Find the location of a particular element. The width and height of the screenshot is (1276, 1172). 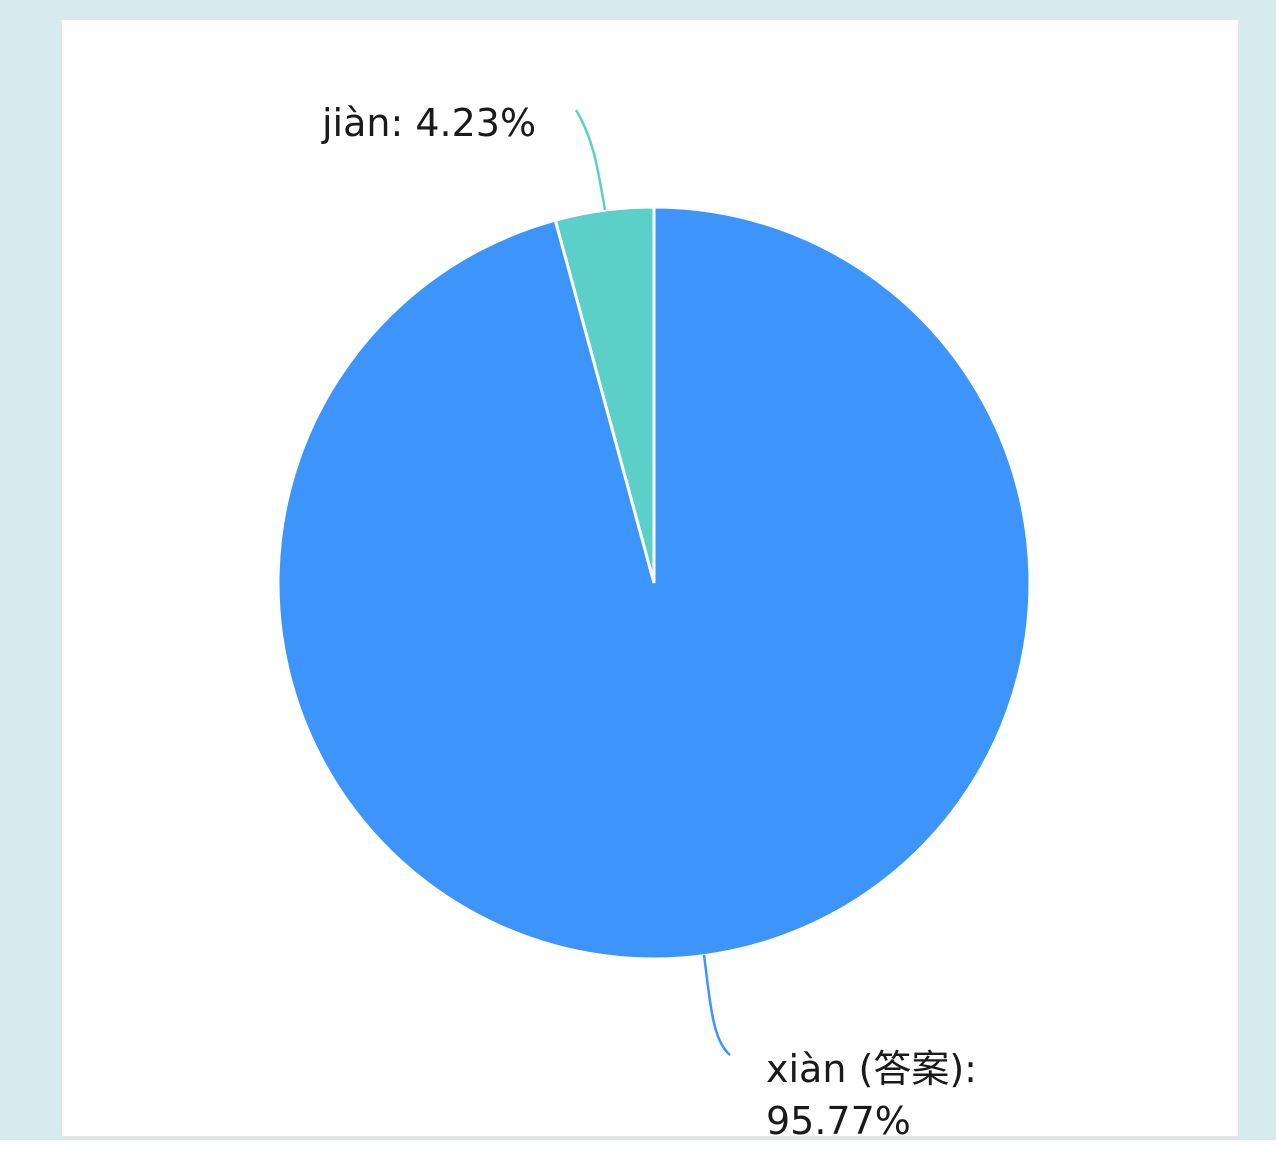

leader-lines is located at coordinates (652, 582).